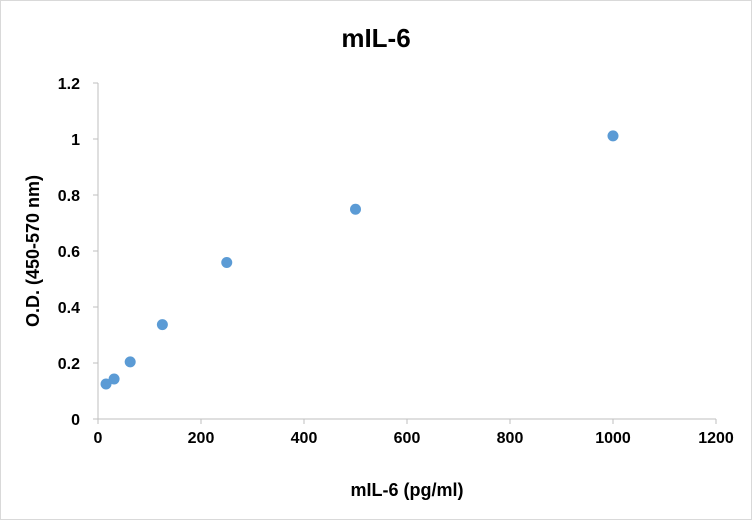 Image resolution: width=752 pixels, height=520 pixels. Describe the element at coordinates (613, 438) in the screenshot. I see `x-tick-label: 1000` at that location.